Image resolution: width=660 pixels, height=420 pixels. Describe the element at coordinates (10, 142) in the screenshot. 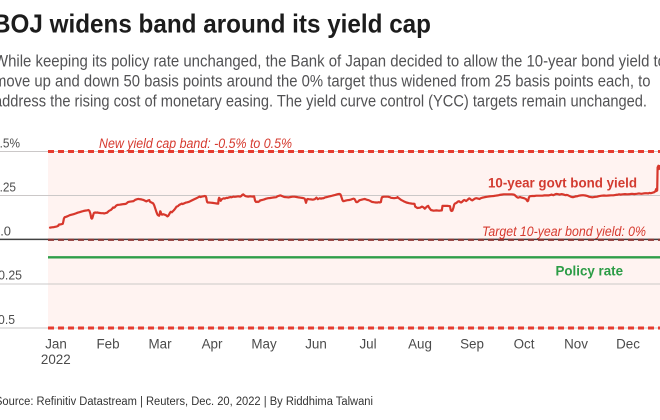

I see `svg-text: 0.5%` at that location.